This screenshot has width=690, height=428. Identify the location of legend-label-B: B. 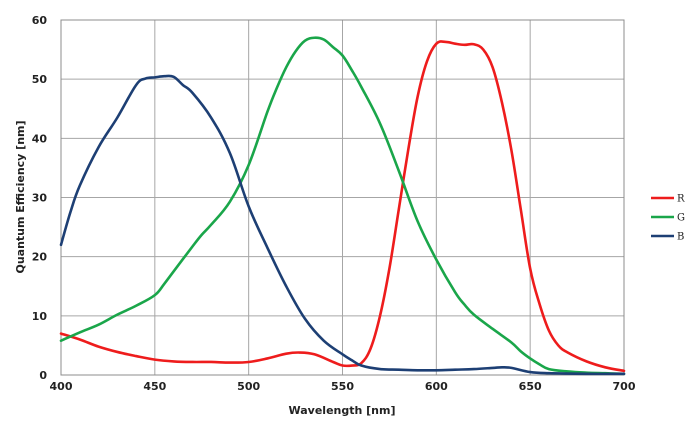
(680, 237).